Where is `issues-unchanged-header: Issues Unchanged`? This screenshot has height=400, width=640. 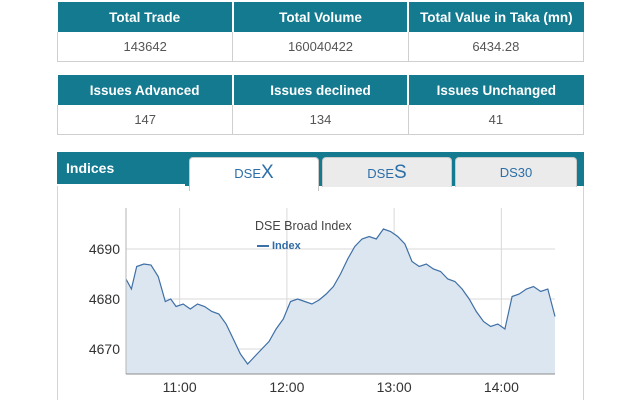
issues-unchanged-header: Issues Unchanged is located at coordinates (496, 90).